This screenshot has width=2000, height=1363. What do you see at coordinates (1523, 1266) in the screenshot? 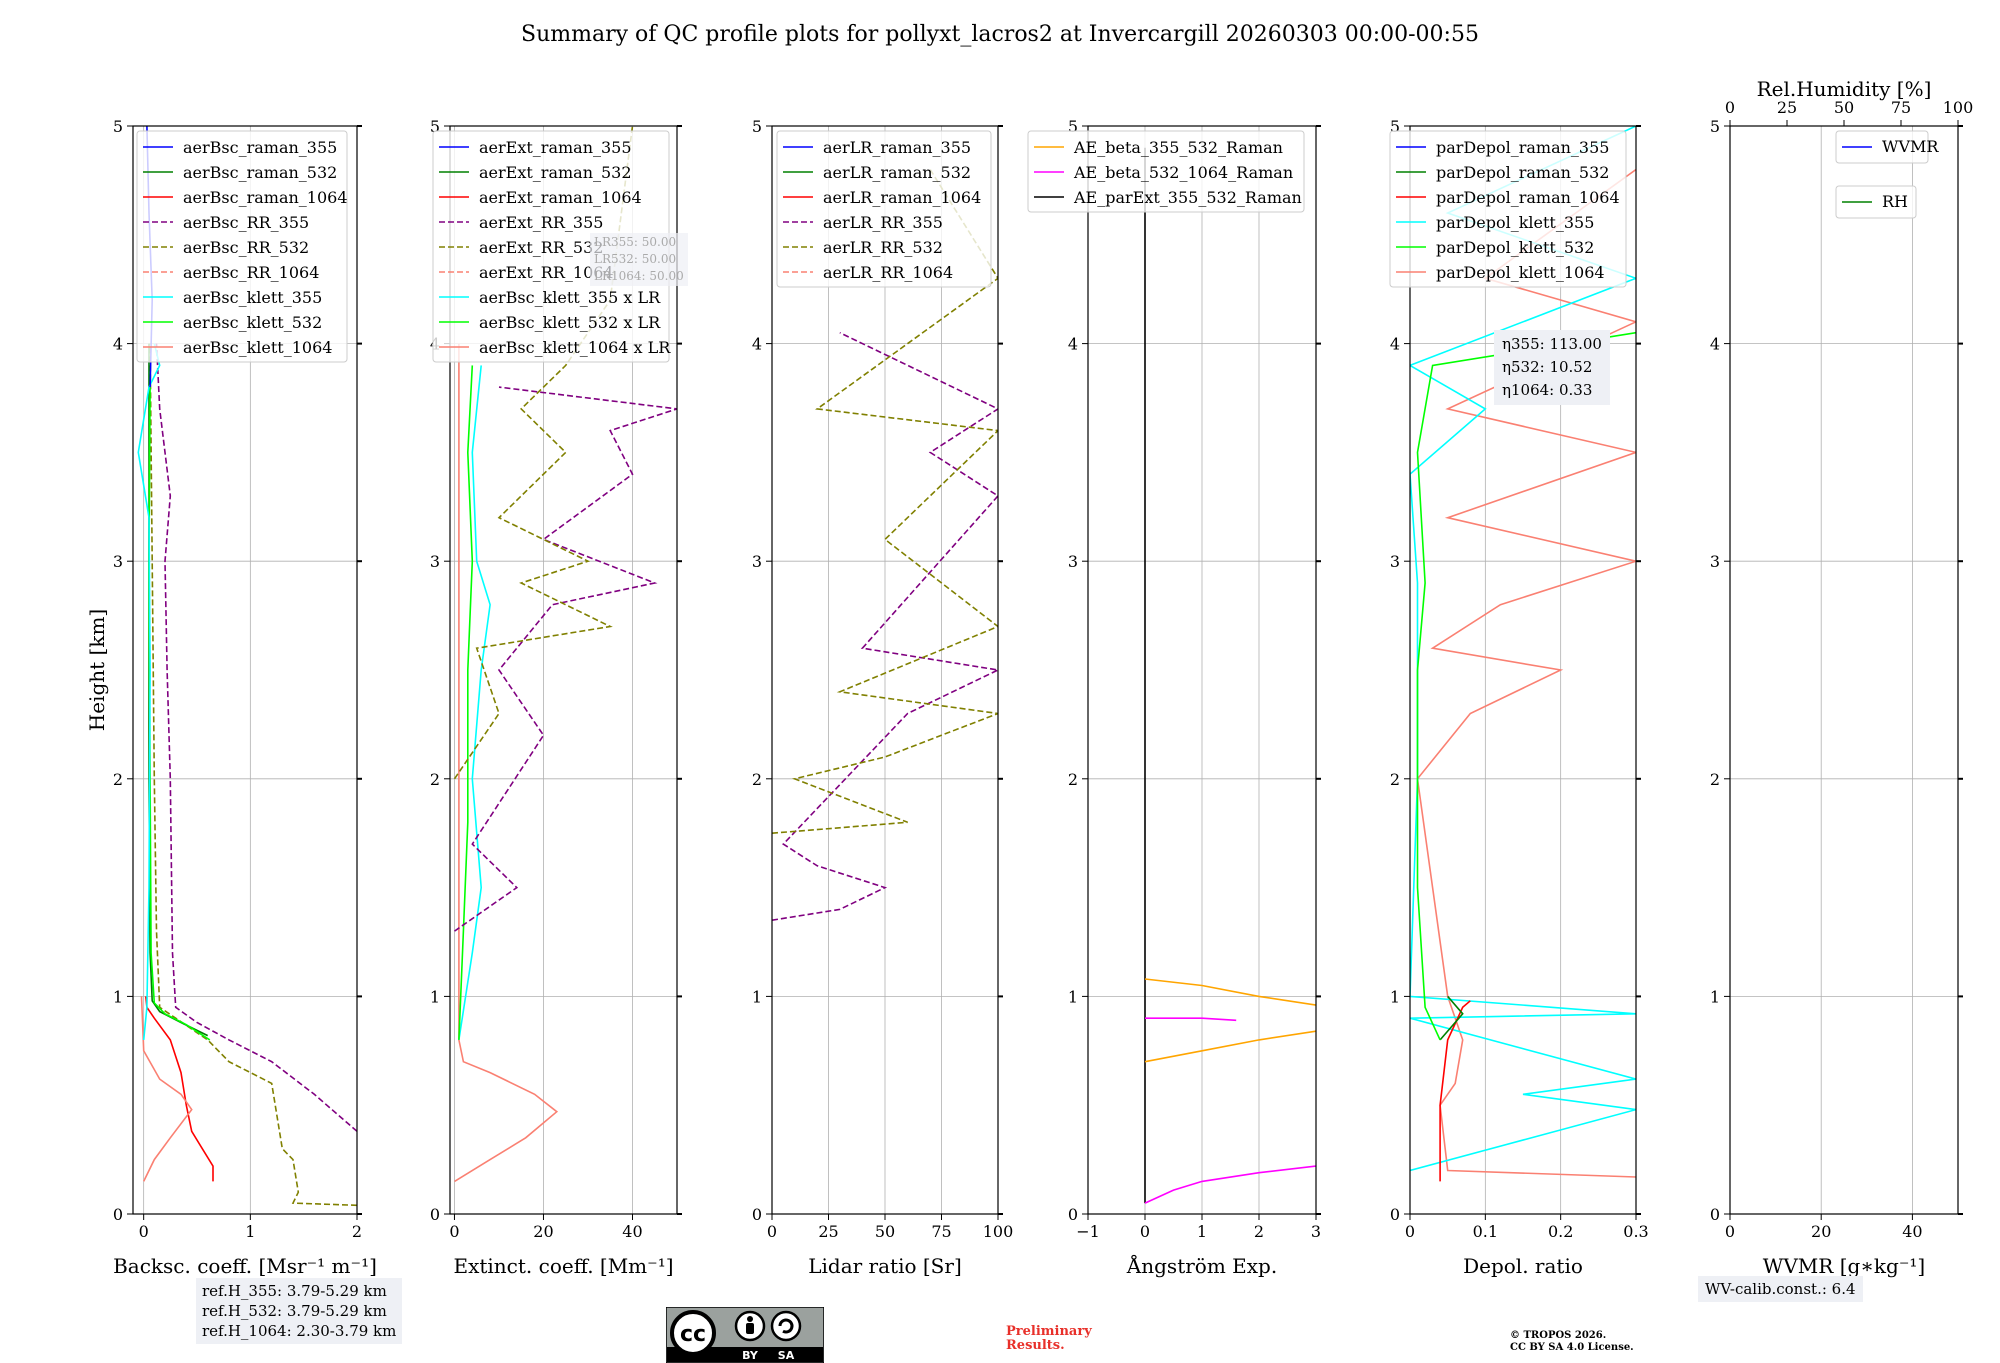
I see `x-axis-label: Depol. ratio` at bounding box center [1523, 1266].